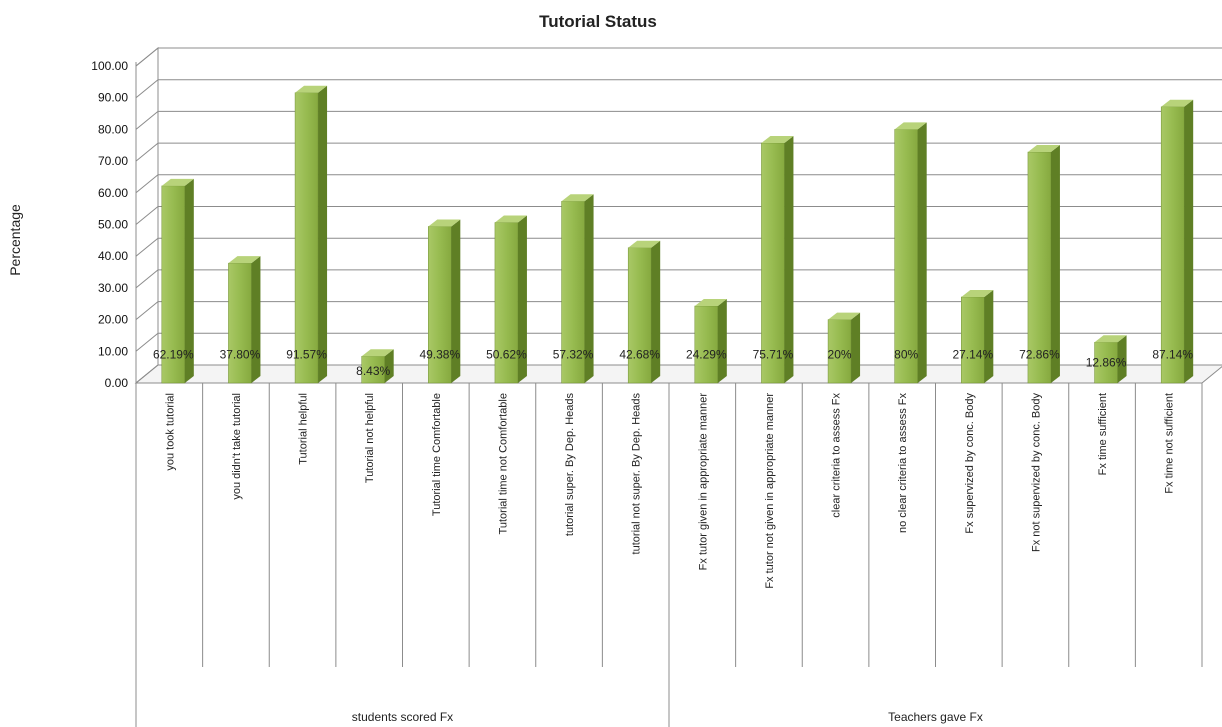 Image resolution: width=1222 pixels, height=727 pixels. What do you see at coordinates (573, 354) in the screenshot?
I see `data-label: 57.32%` at bounding box center [573, 354].